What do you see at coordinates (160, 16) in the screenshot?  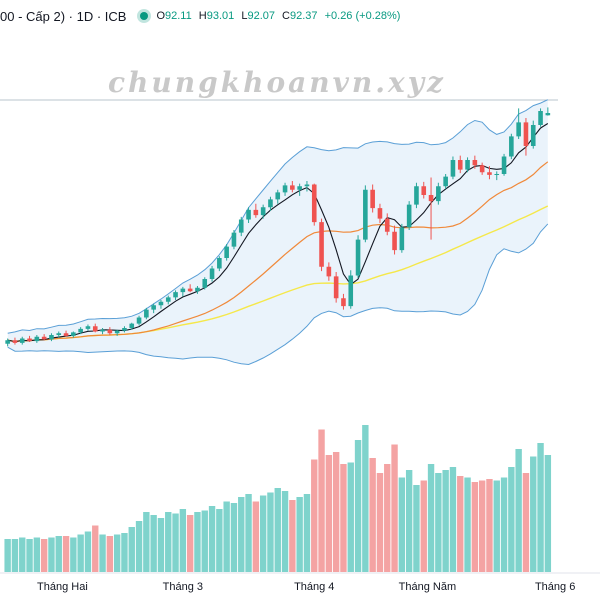 I see `open-label: O` at bounding box center [160, 16].